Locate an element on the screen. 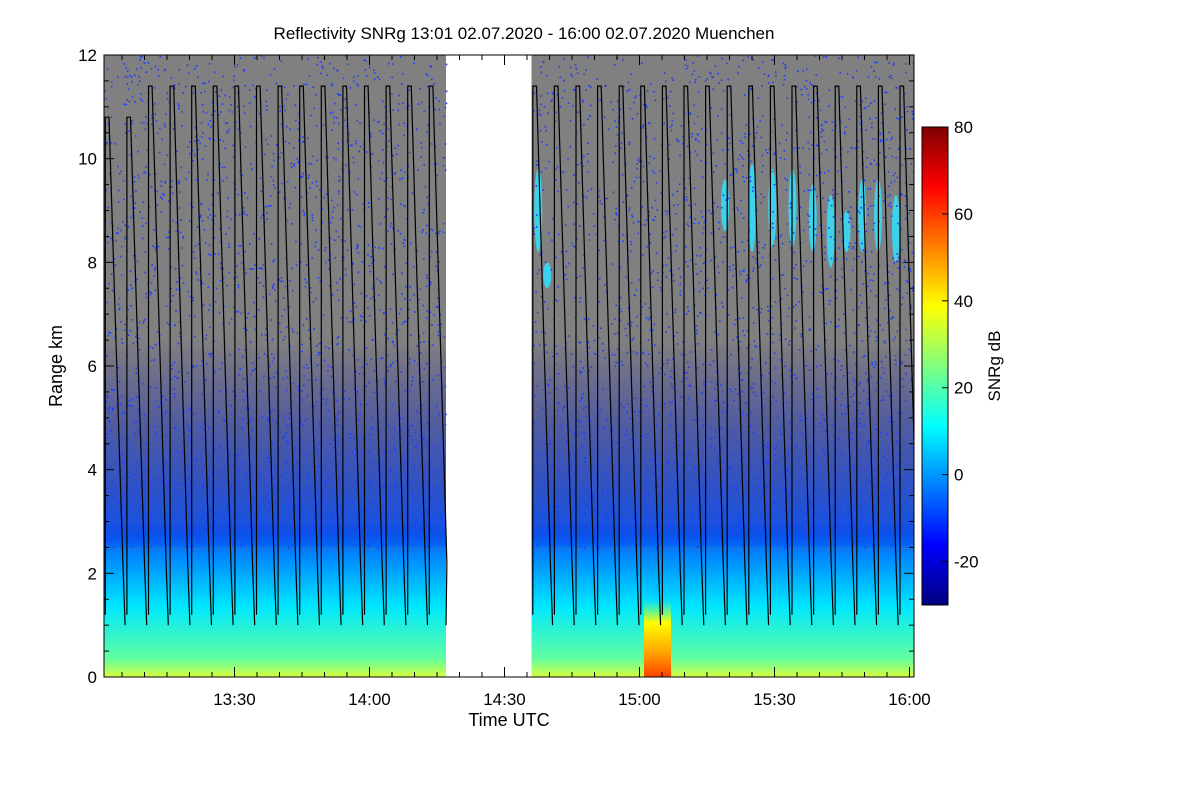 This screenshot has width=1200, height=800. colorbar: -20 0 20 40 60 80 SNRg dB is located at coordinates (962, 362).